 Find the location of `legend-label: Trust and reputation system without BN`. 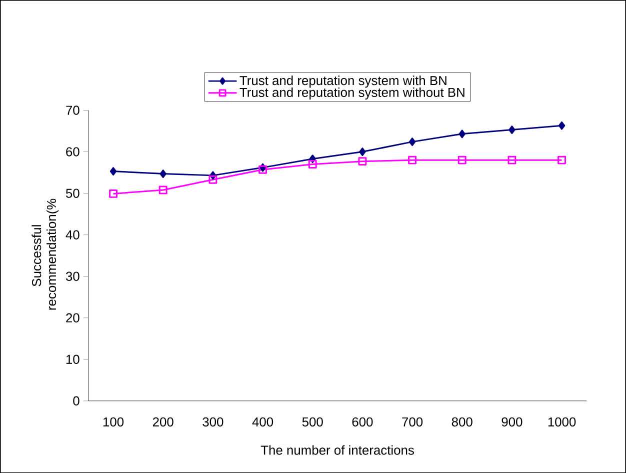

legend-label: Trust and reputation system without BN is located at coordinates (352, 93).